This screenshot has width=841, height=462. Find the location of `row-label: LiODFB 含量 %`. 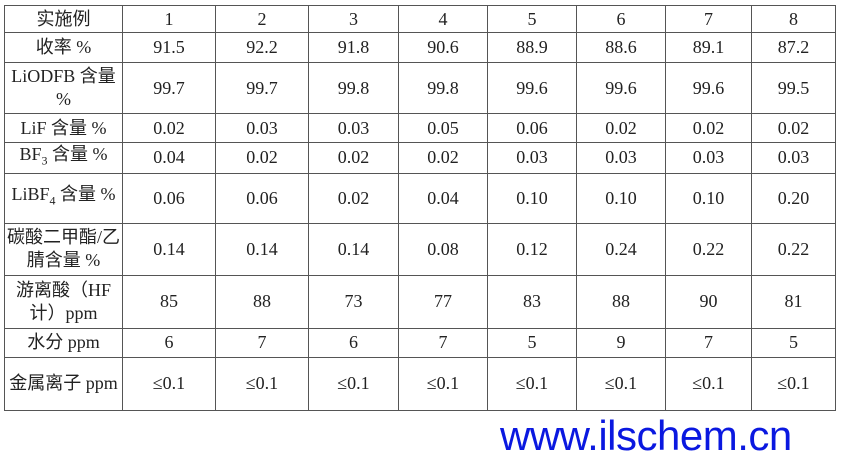

row-label: LiODFB 含量 % is located at coordinates (63, 88).